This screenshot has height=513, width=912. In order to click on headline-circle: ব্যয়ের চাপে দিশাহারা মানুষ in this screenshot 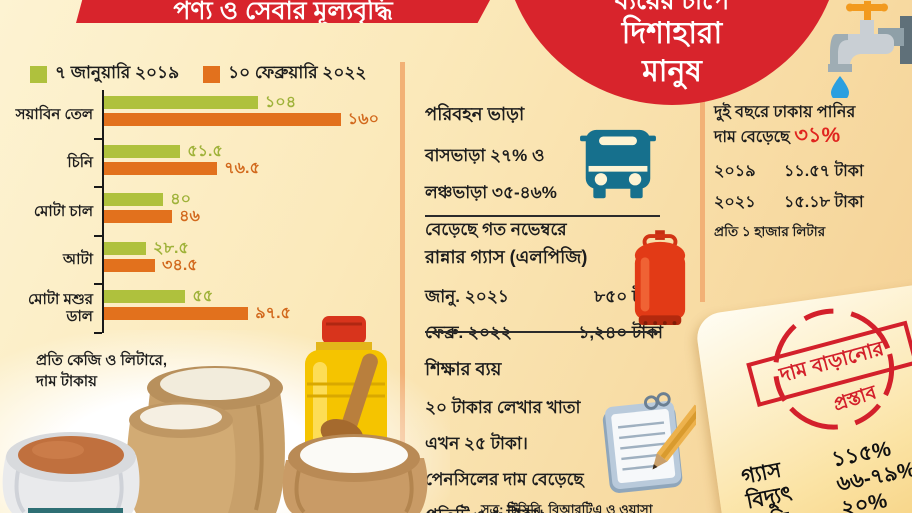, I will do `click(672, 52)`.